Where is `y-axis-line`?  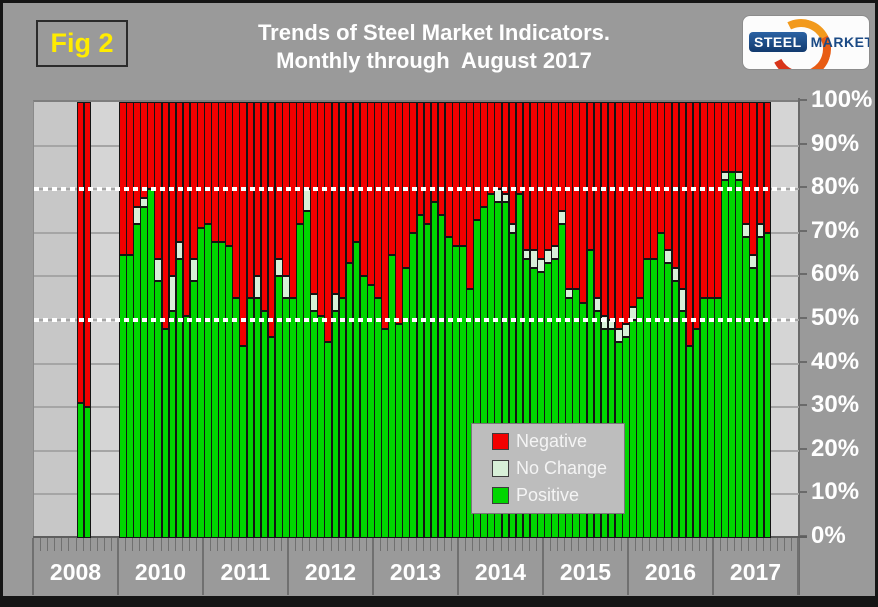 y-axis-line is located at coordinates (799, 346).